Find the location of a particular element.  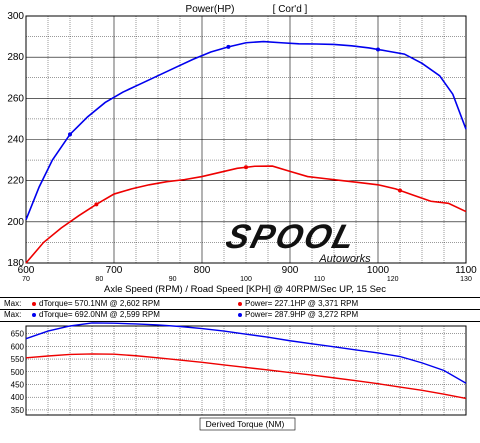

x-tick-label: 900 is located at coordinates (290, 270).